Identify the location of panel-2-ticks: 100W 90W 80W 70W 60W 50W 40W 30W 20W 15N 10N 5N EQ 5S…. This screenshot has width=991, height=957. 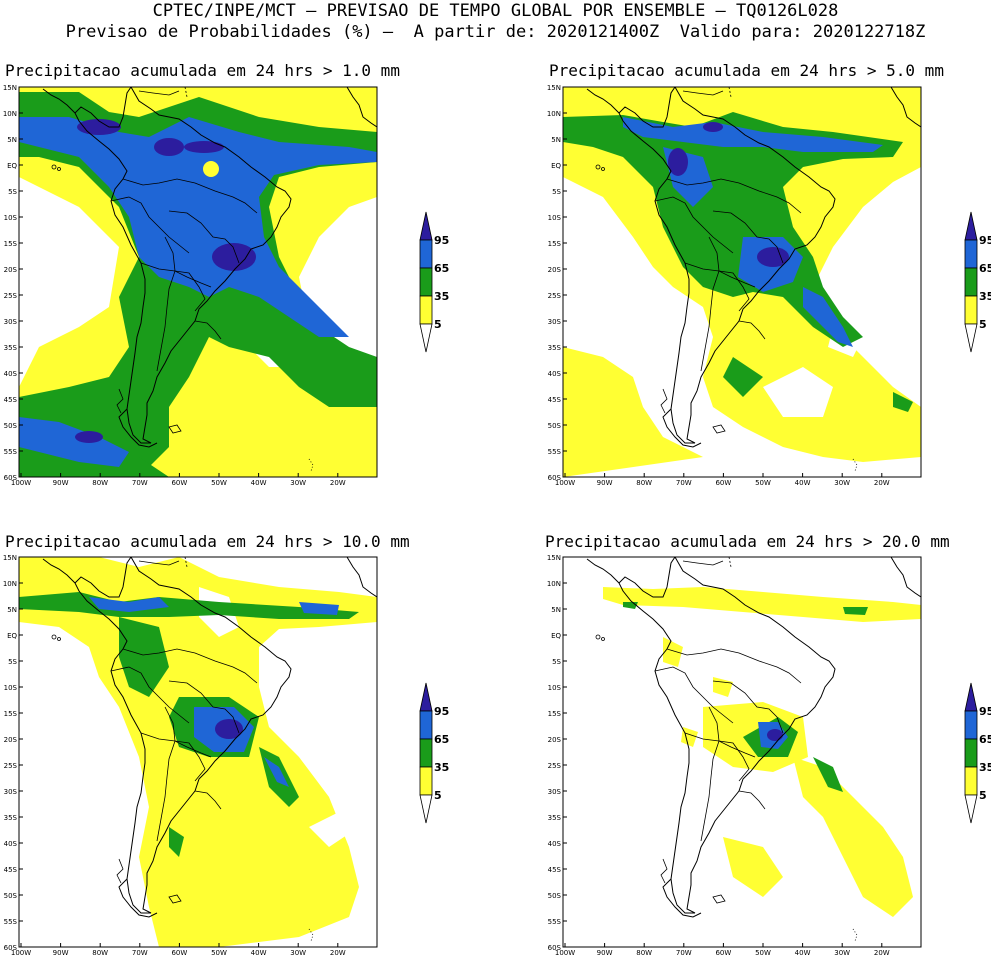
(718, 285).